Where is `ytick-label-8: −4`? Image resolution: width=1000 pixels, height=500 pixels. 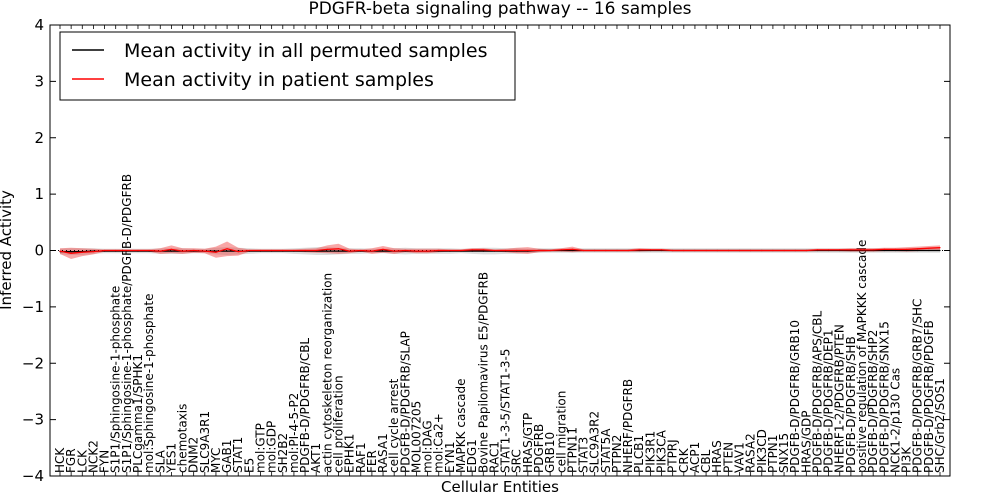
ytick-label-8: −4 is located at coordinates (33, 476).